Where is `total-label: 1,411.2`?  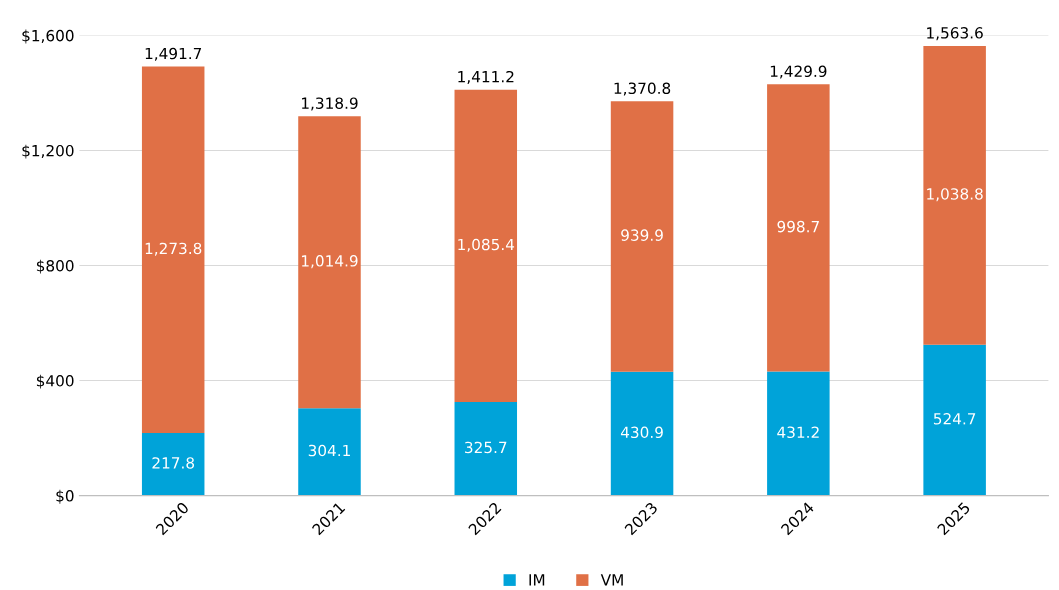
total-label: 1,411.2 is located at coordinates (486, 77).